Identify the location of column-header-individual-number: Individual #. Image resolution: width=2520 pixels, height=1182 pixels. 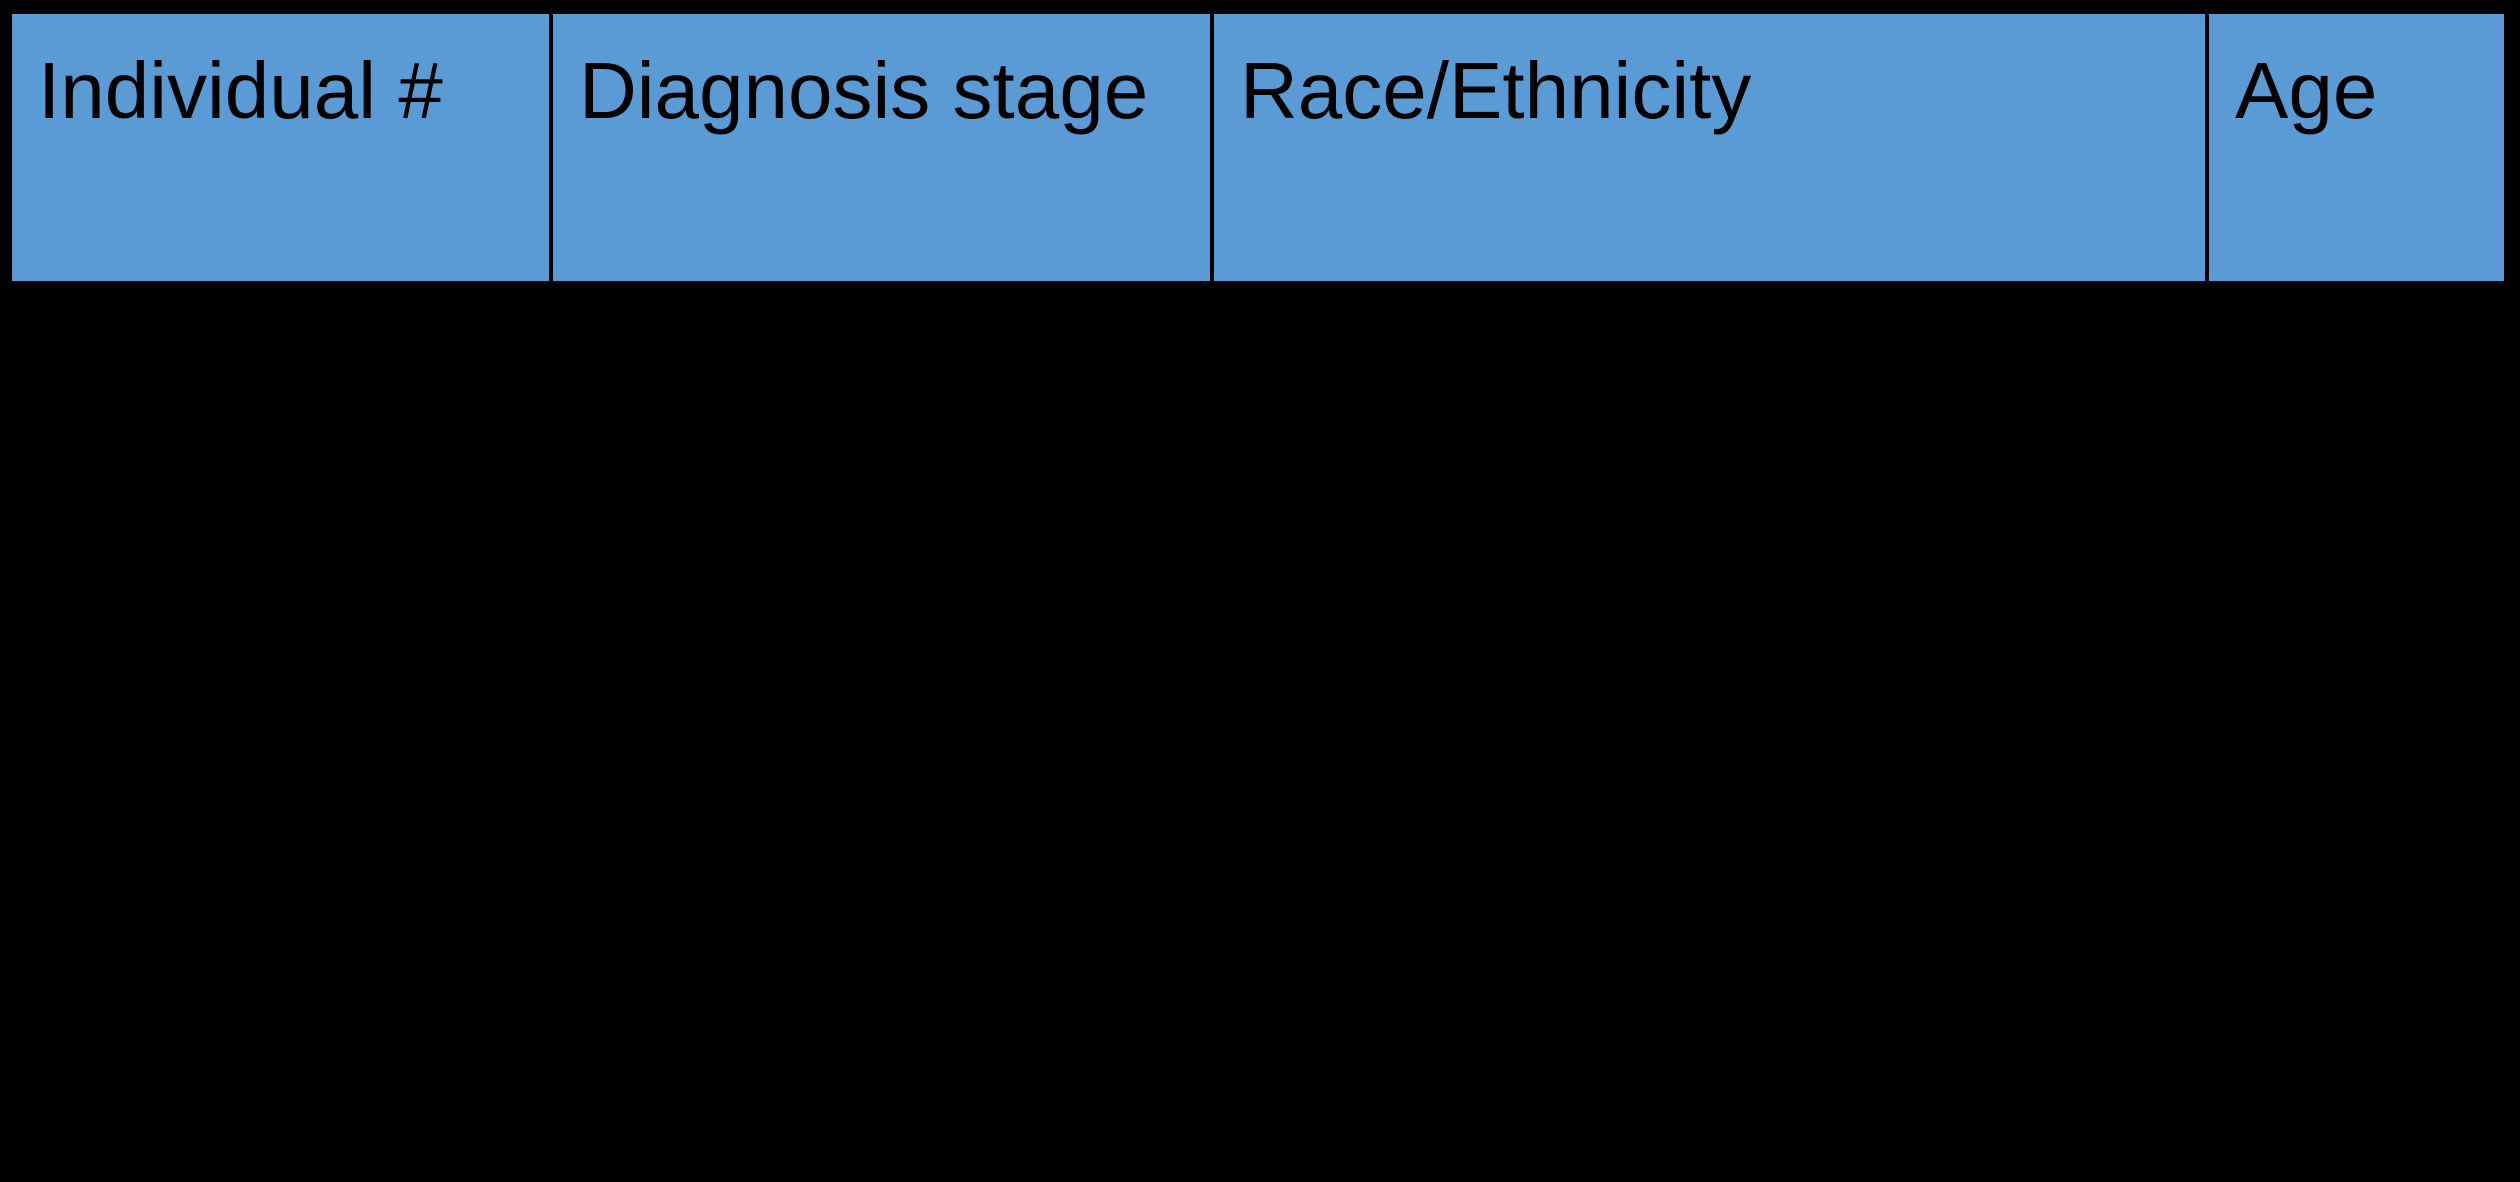
(282, 147).